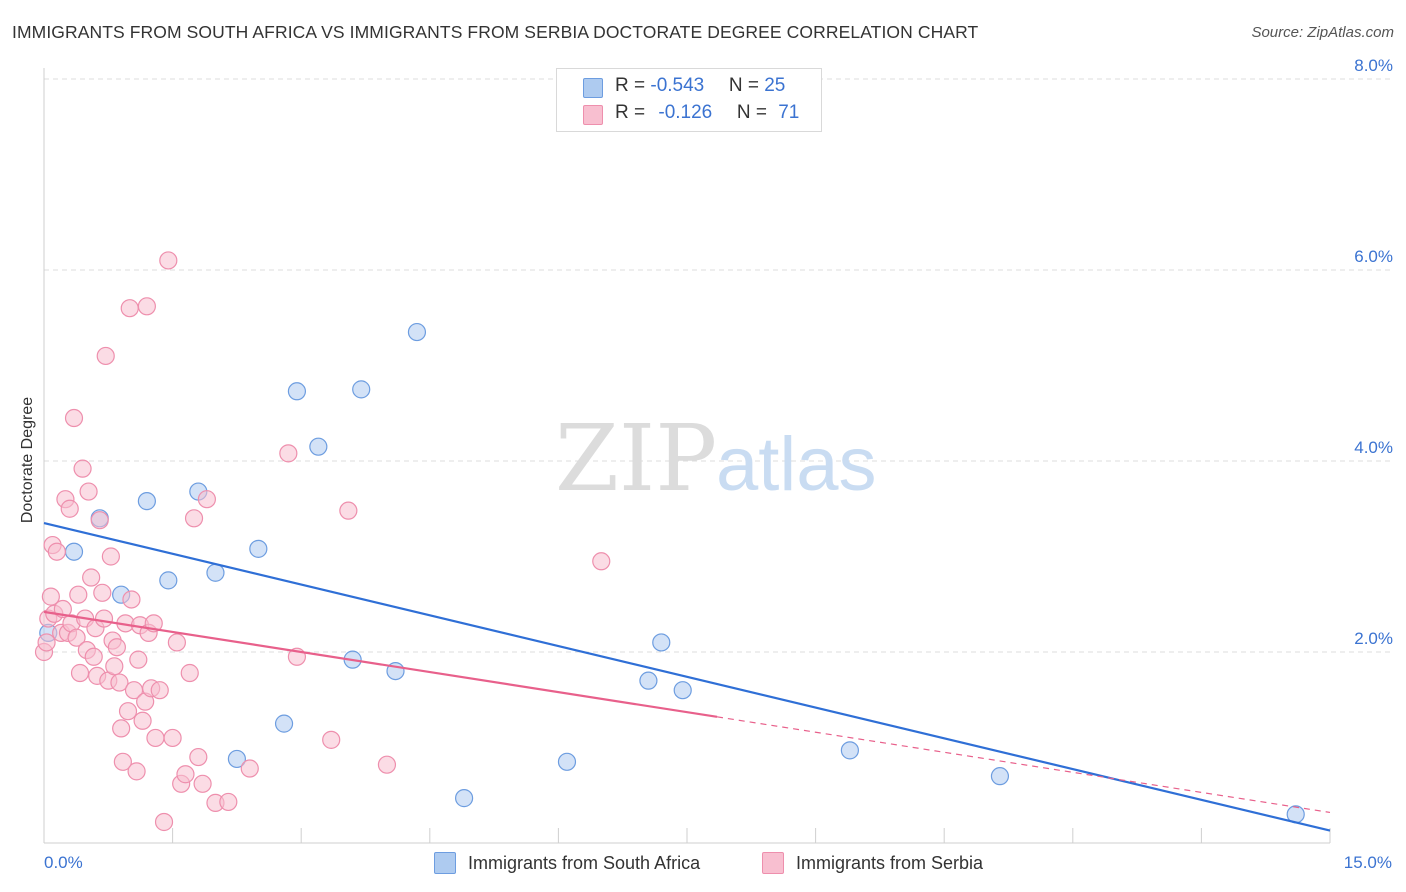 This screenshot has width=1406, height=892. I want to click on y-tick-label: 4.0%, so click(1373, 447).